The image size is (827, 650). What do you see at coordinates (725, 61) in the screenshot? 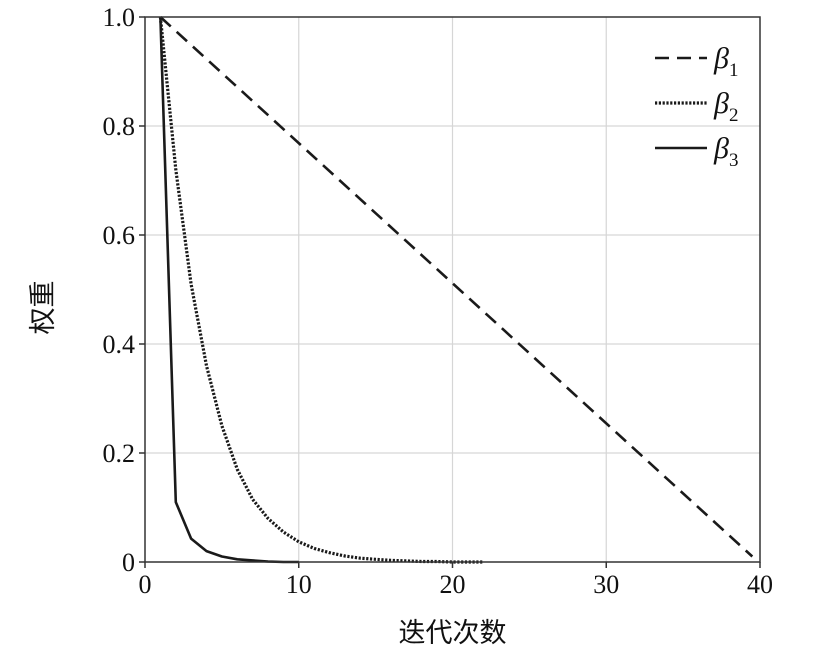
I see `legend-label-1: β1` at bounding box center [725, 61].